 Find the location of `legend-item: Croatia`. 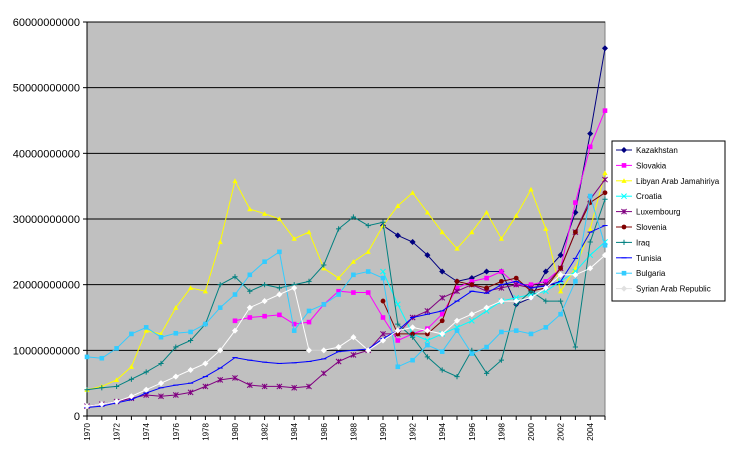

legend-item: Croatia is located at coordinates (639, 196).